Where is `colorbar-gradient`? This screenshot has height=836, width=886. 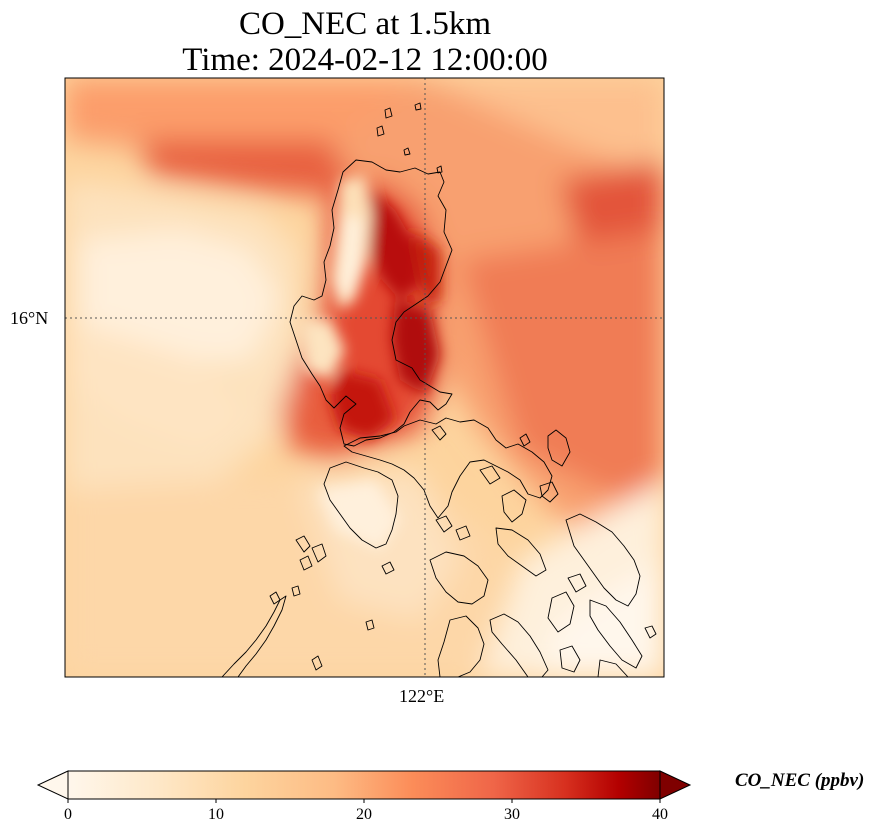 colorbar-gradient is located at coordinates (364, 785).